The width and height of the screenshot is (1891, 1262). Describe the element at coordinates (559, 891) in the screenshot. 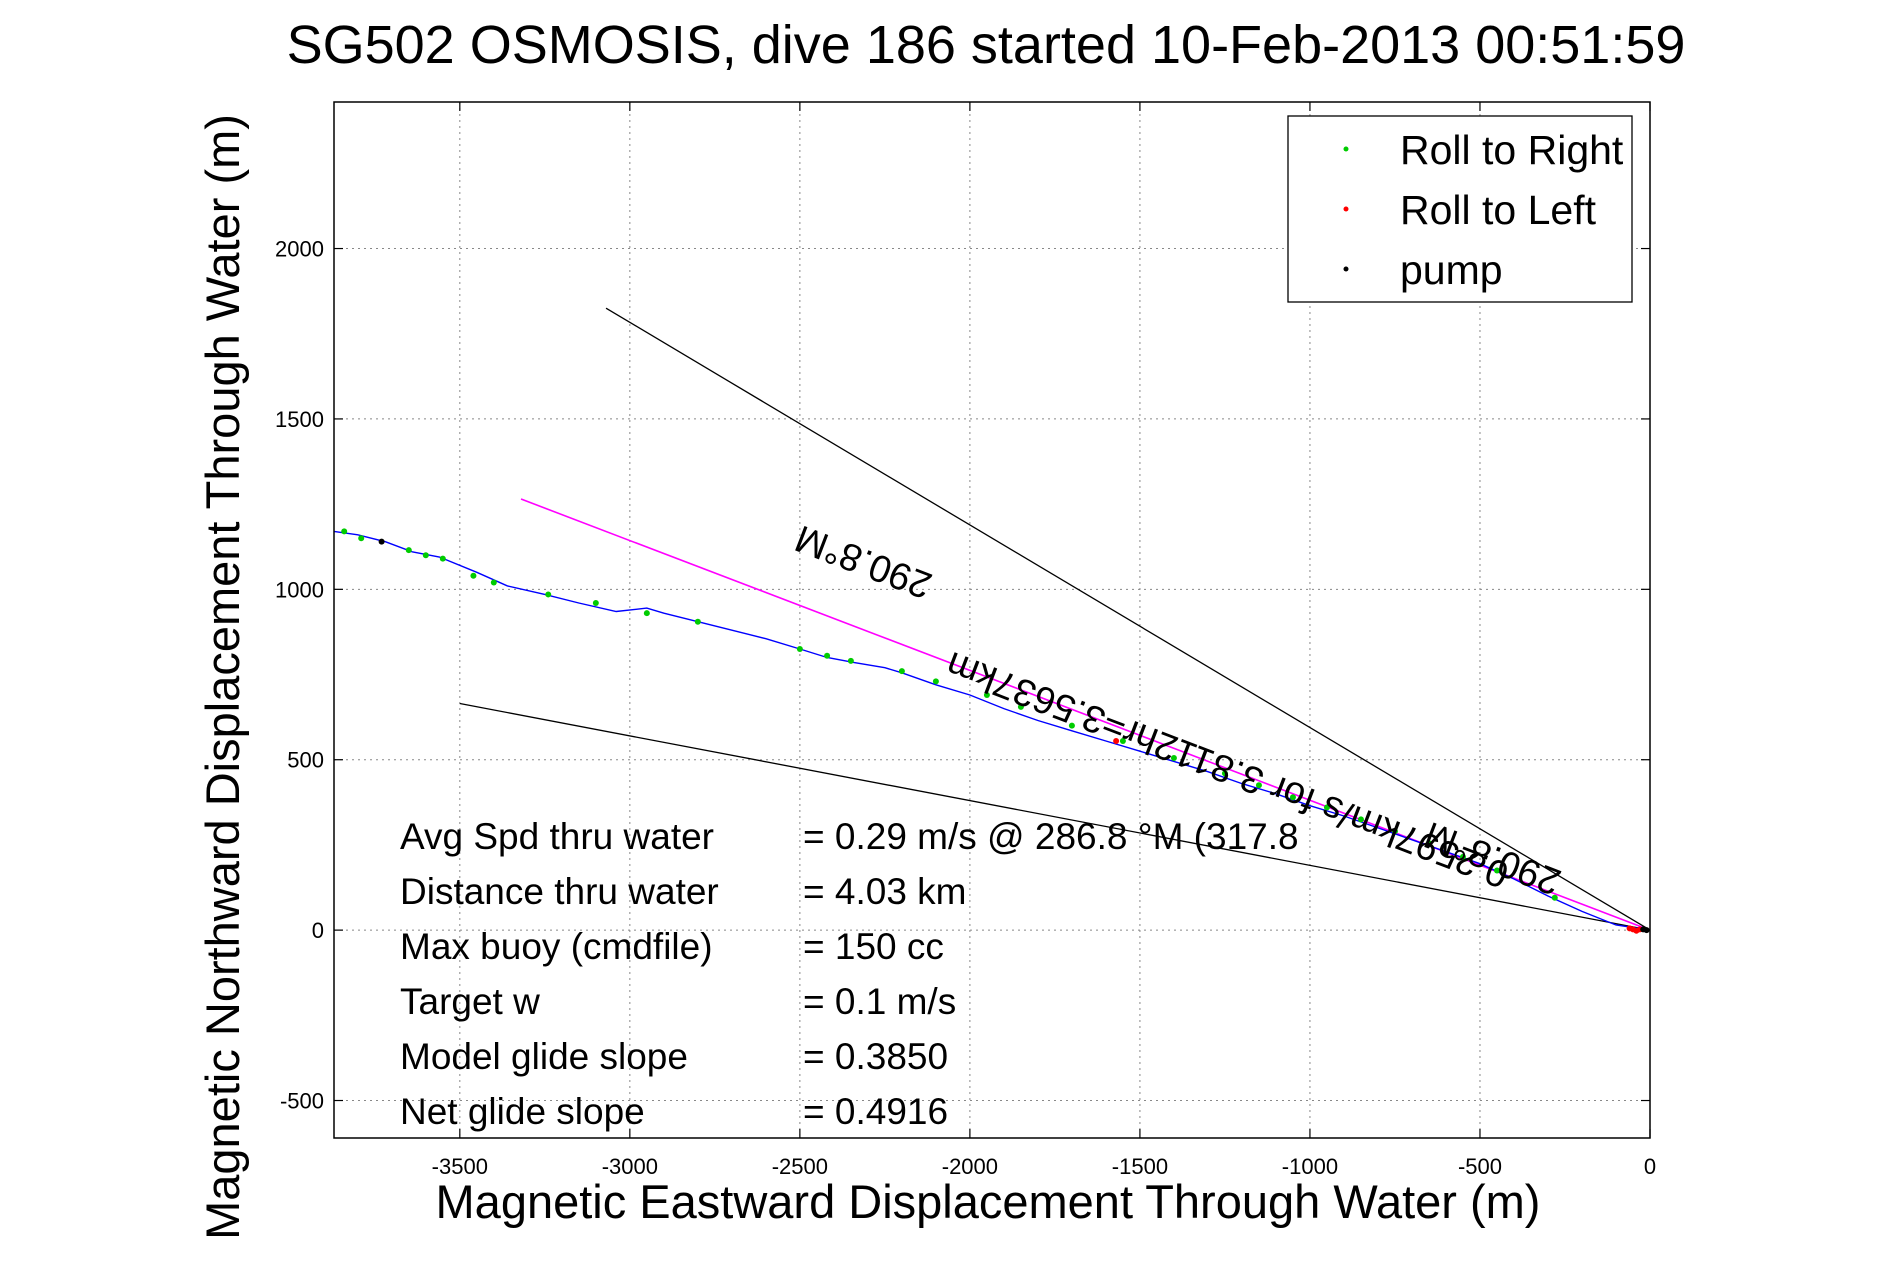

I see `annotation-label: Distance thru water` at that location.